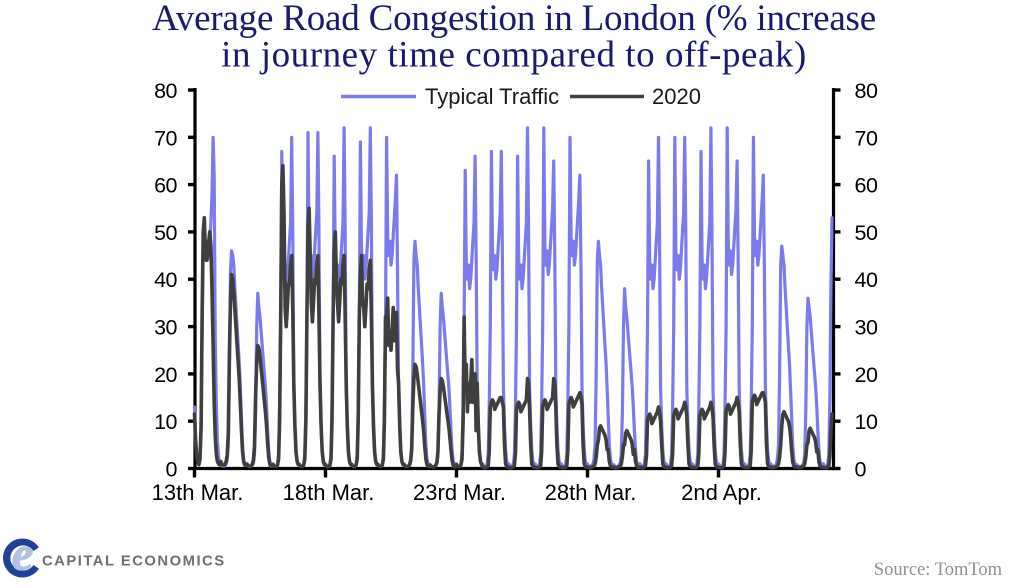  Describe the element at coordinates (492, 96) in the screenshot. I see `svg-text: Typical Traffic` at that location.